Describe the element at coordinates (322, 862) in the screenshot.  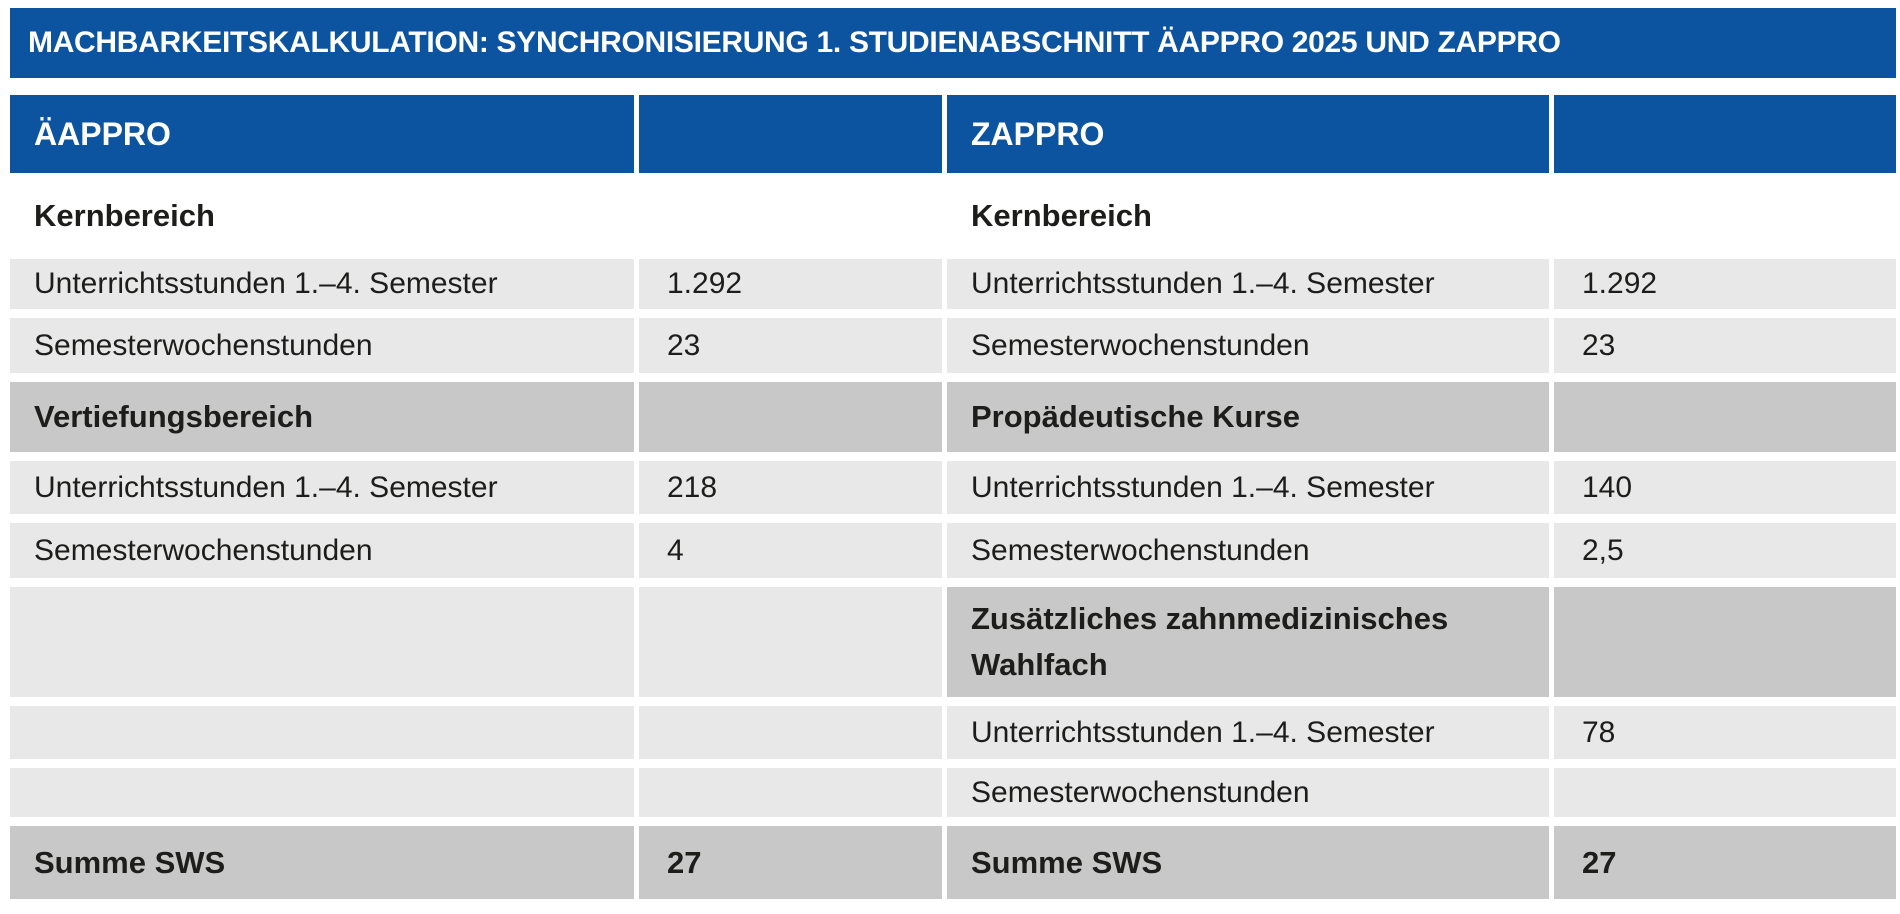
I see `aappro-summe-sws-label: Summe SWS` at that location.